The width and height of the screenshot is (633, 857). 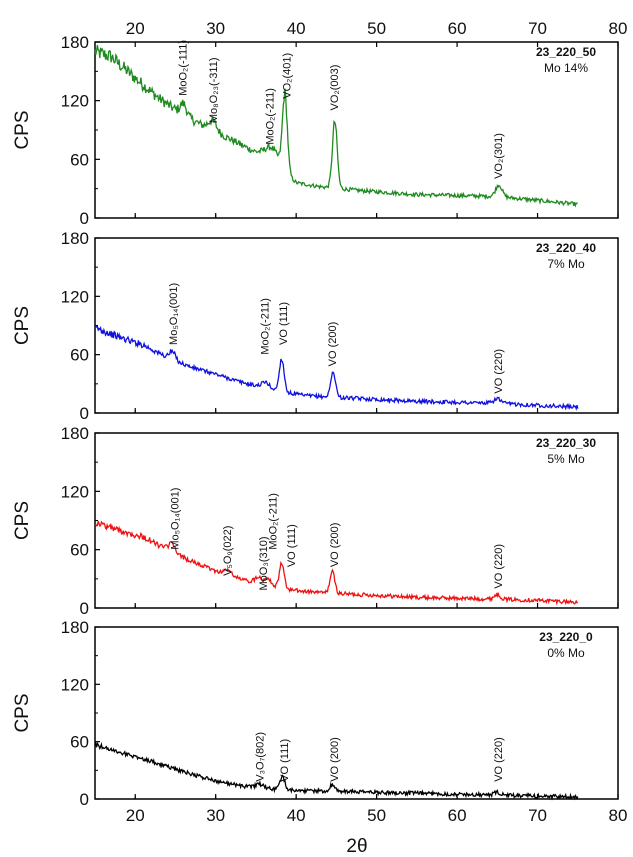 What do you see at coordinates (184, 68) in the screenshot?
I see `peak-label: MoO₂(-111)` at bounding box center [184, 68].